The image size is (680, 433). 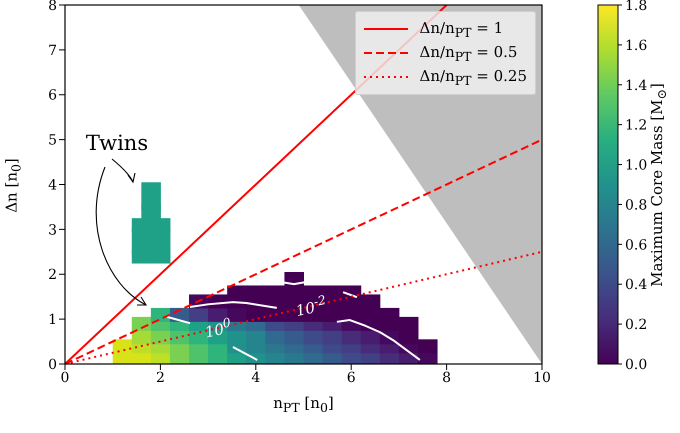 What do you see at coordinates (52, 320) in the screenshot?
I see `y-tick-label: 1` at bounding box center [52, 320].